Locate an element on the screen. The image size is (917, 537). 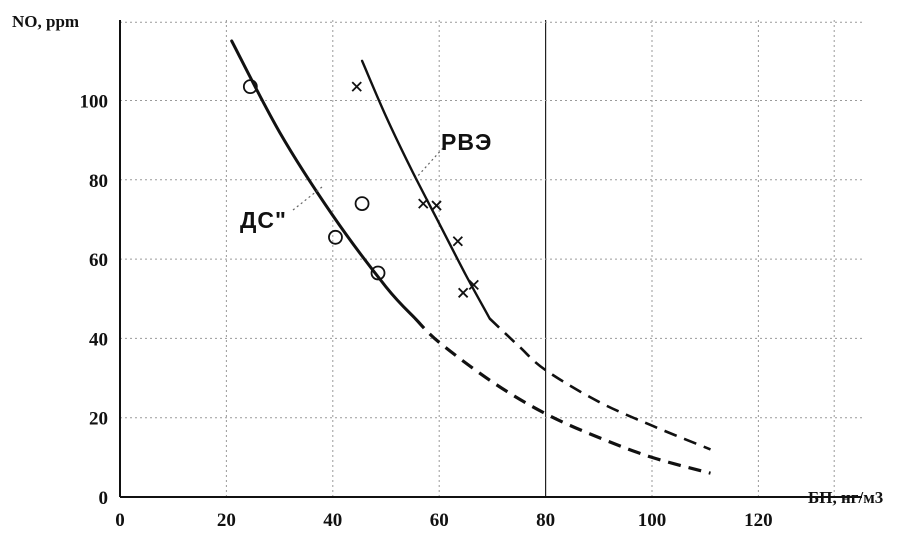
y-tick-label: 80 is located at coordinates (98, 181).